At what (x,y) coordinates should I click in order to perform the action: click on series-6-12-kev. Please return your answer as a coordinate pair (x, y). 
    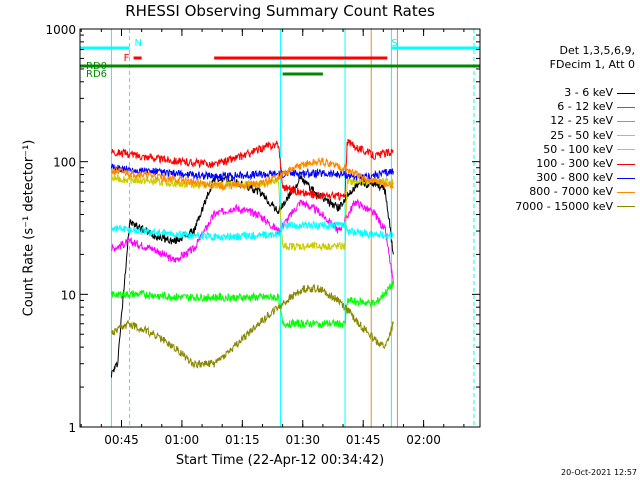
    Looking at the image, I should click on (252, 241).